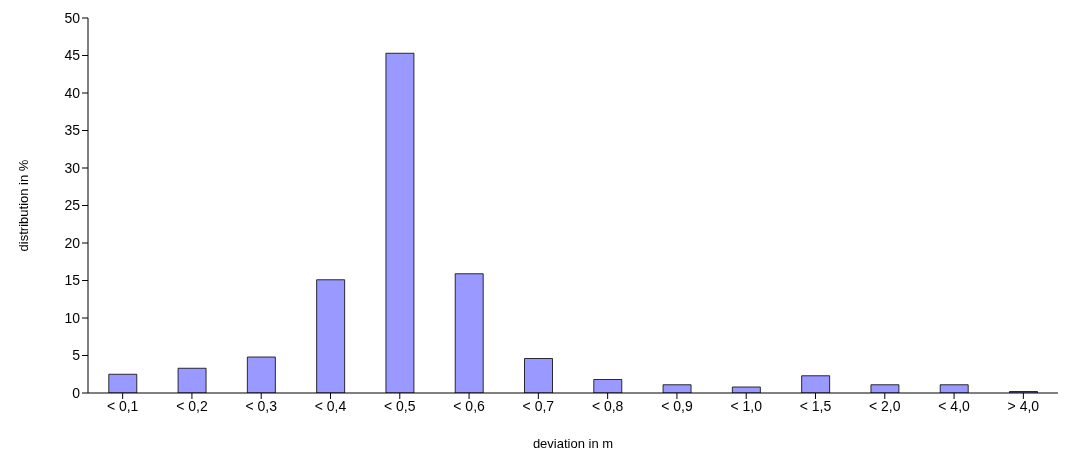 This screenshot has height=471, width=1071. I want to click on x-tick-label: < 1,0, so click(746, 405).